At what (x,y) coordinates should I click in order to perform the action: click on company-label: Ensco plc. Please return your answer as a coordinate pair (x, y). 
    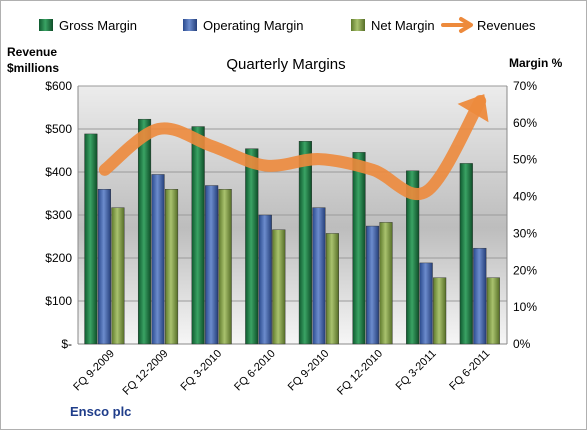
    Looking at the image, I should click on (100, 411).